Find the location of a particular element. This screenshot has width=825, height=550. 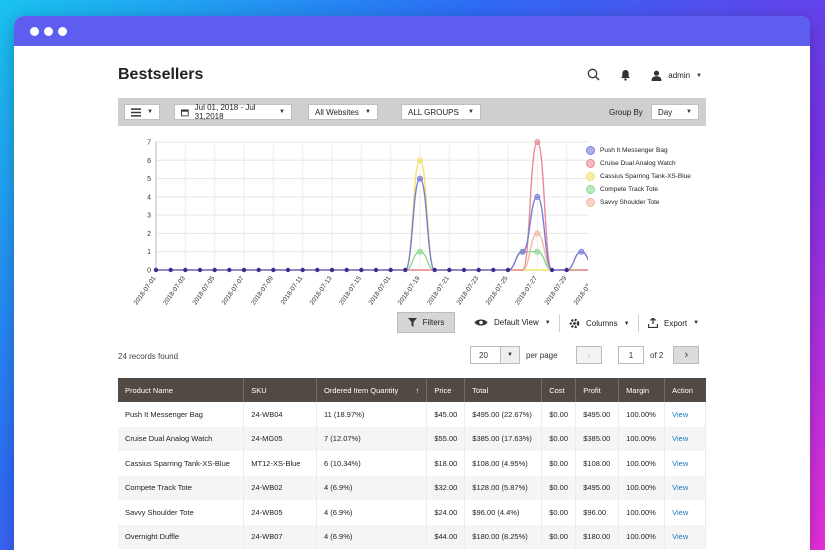

legend-swatch is located at coordinates (590, 189).